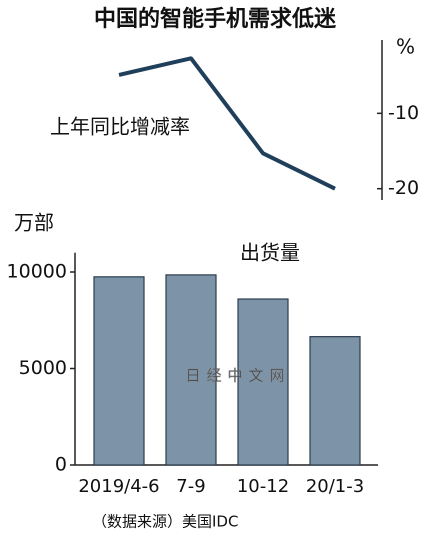  What do you see at coordinates (263, 486) in the screenshot?
I see `x-tick-label: 10-12` at bounding box center [263, 486].